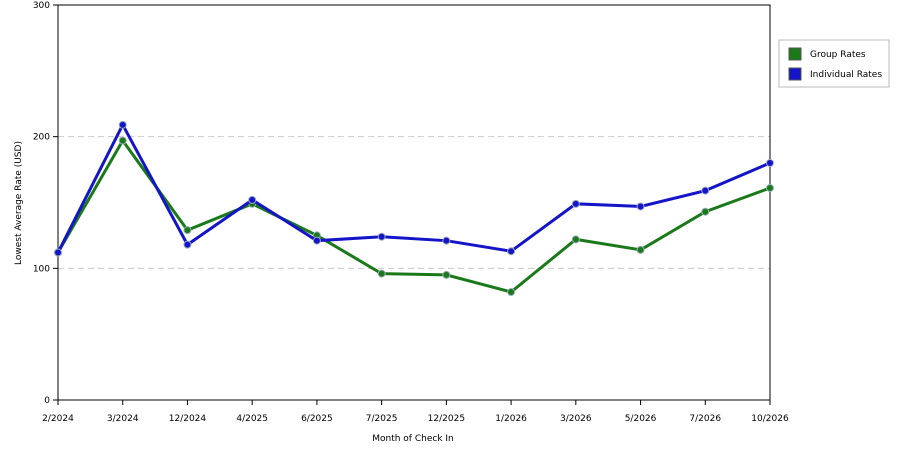 This screenshot has width=900, height=454. Describe the element at coordinates (838, 55) in the screenshot. I see `legend-label: Group Rates` at that location.